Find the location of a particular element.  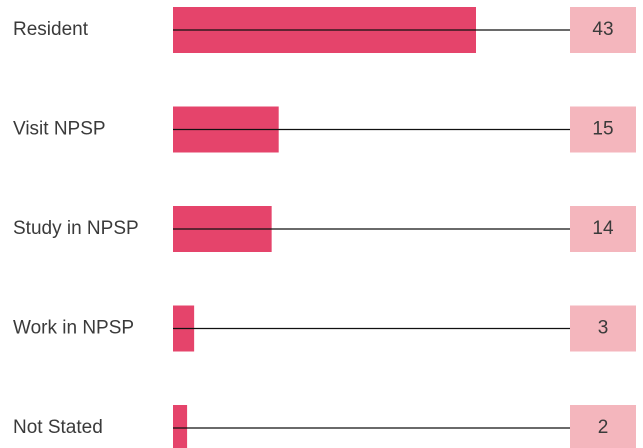

category-label: Study in NPSP is located at coordinates (76, 228).